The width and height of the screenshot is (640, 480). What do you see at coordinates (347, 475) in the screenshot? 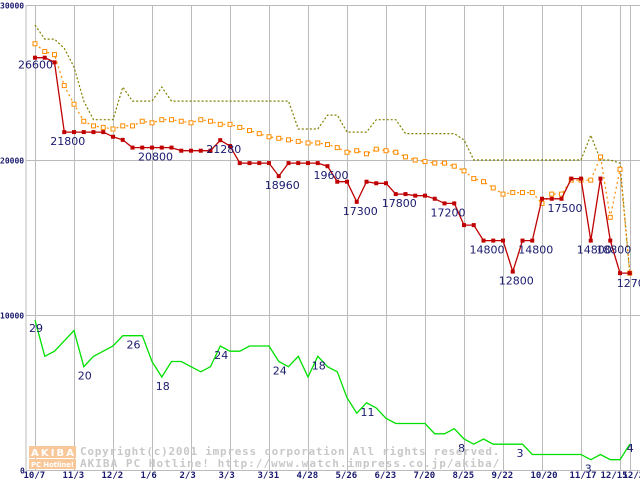
I see `x-tick-label: 5/26` at bounding box center [347, 475].